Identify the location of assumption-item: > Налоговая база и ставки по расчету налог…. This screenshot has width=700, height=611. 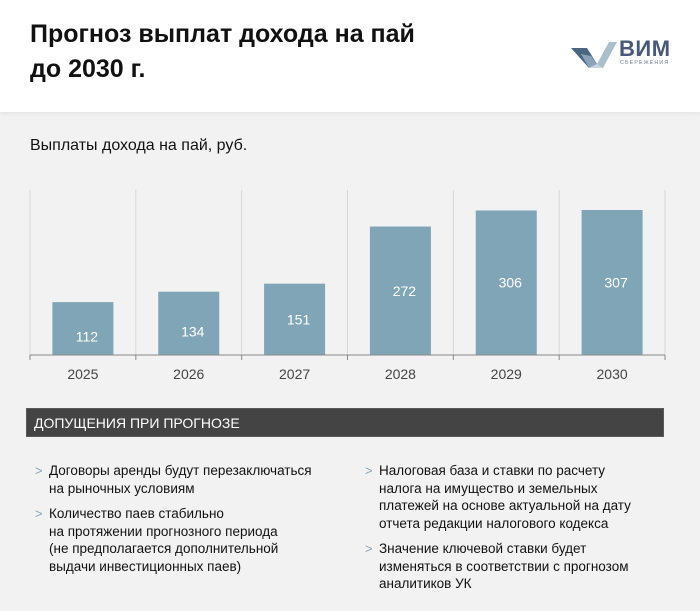
(515, 497).